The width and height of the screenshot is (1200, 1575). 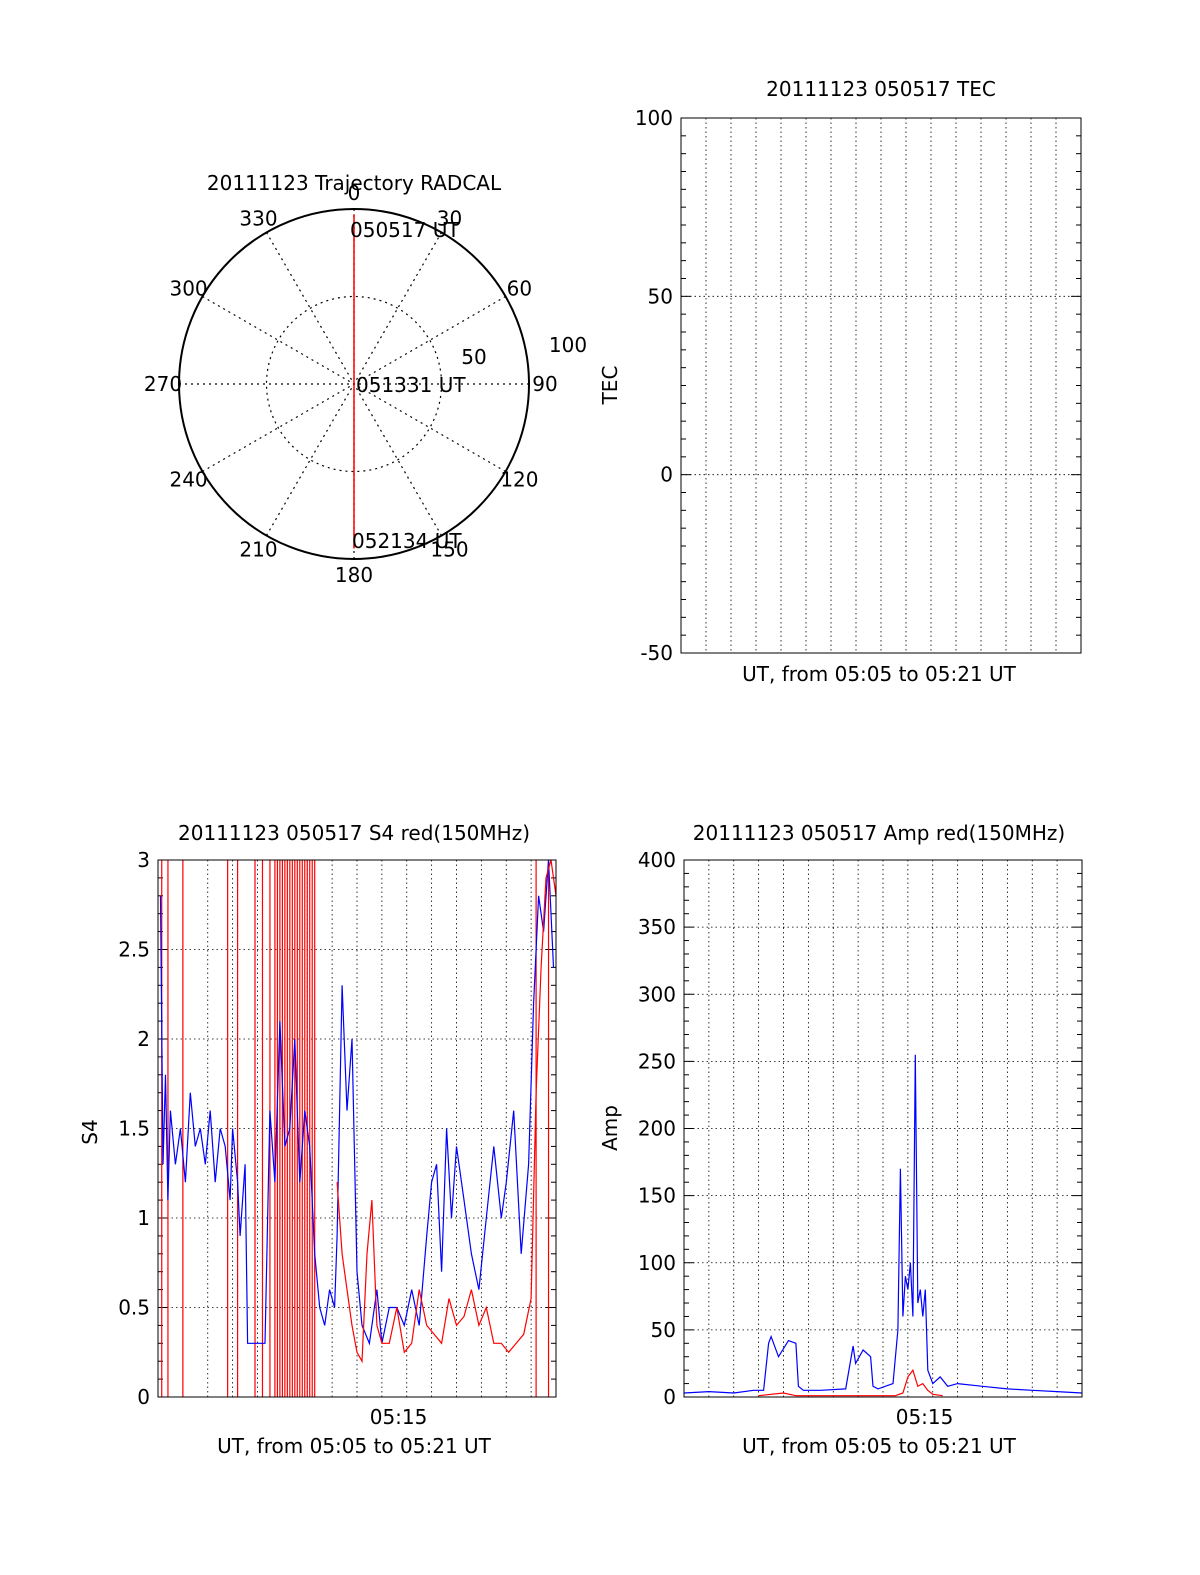 What do you see at coordinates (411, 385) in the screenshot?
I see `polar-annotation-mid: 051331 UT` at bounding box center [411, 385].